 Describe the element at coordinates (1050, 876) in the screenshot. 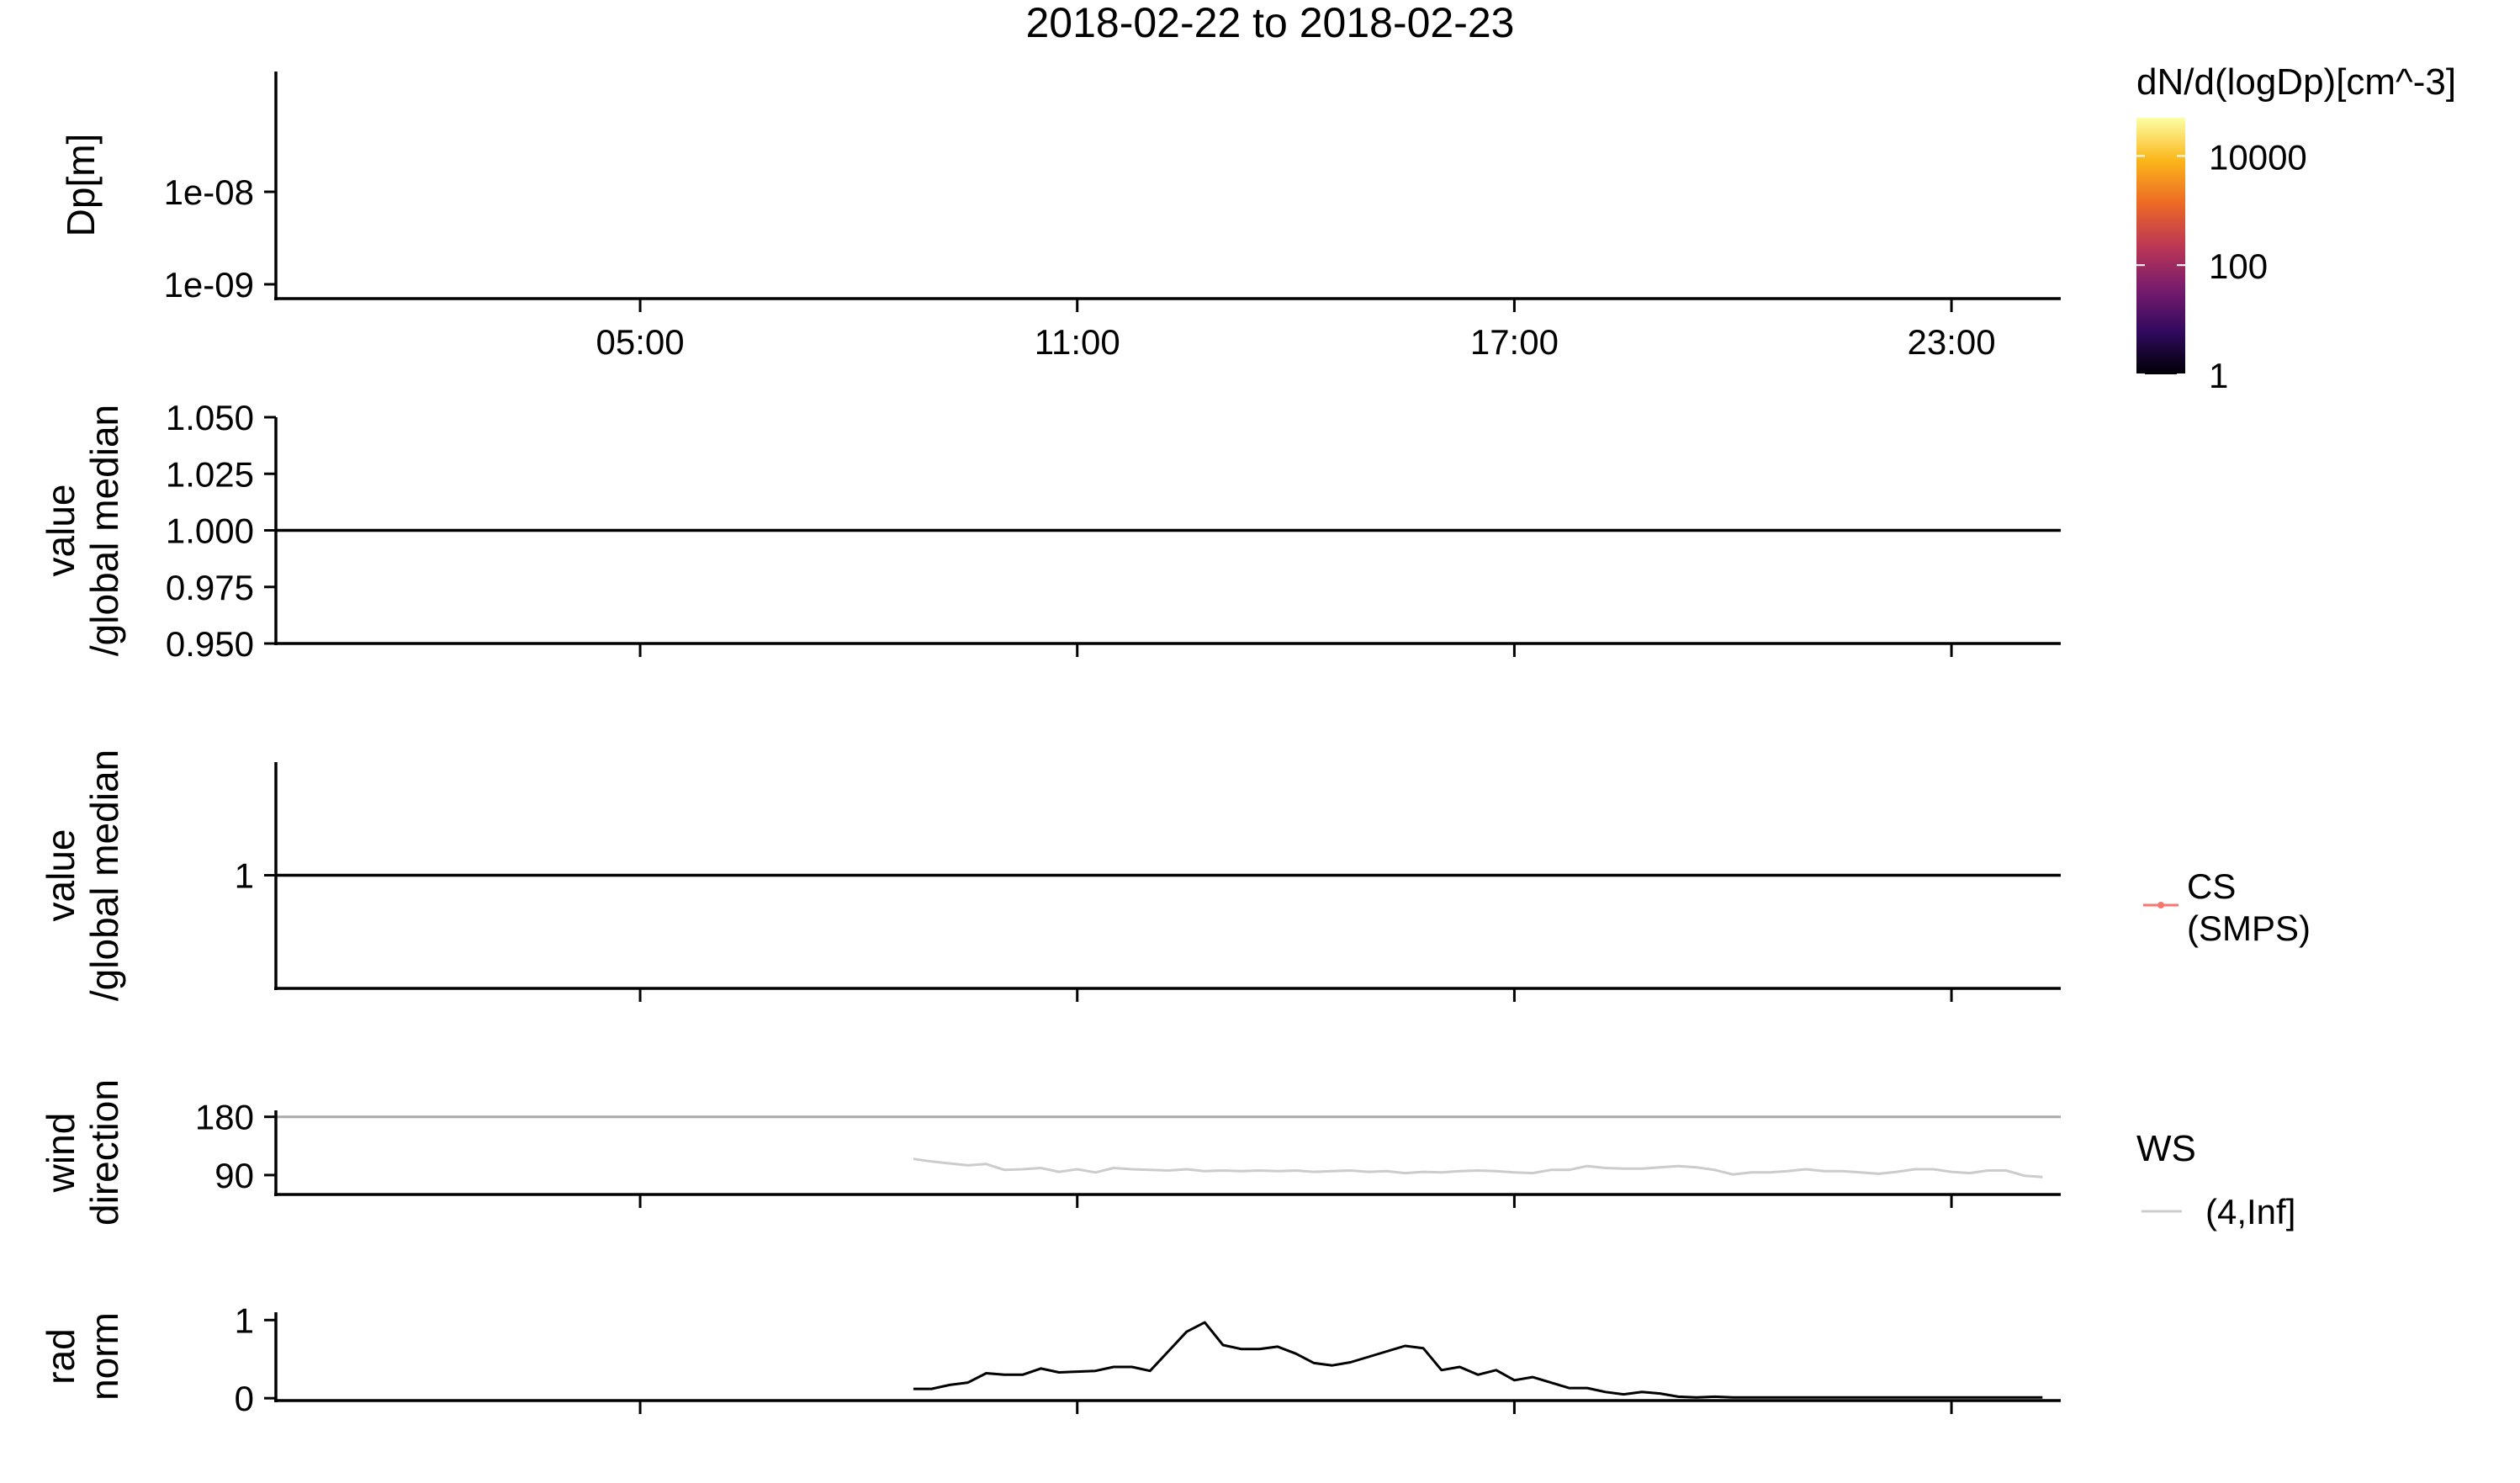

I see `panel-3: 1 value/global median` at that location.